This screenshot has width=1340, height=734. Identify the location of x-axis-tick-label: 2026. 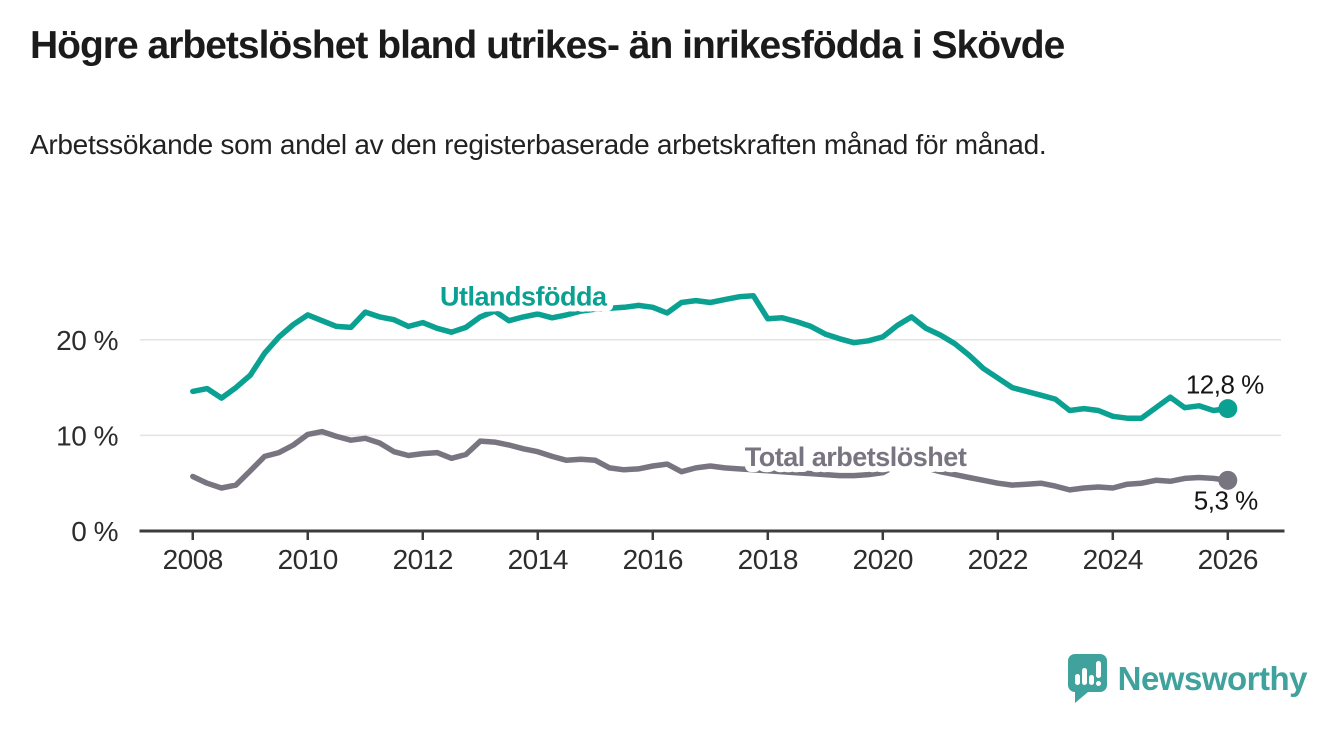
(1228, 559).